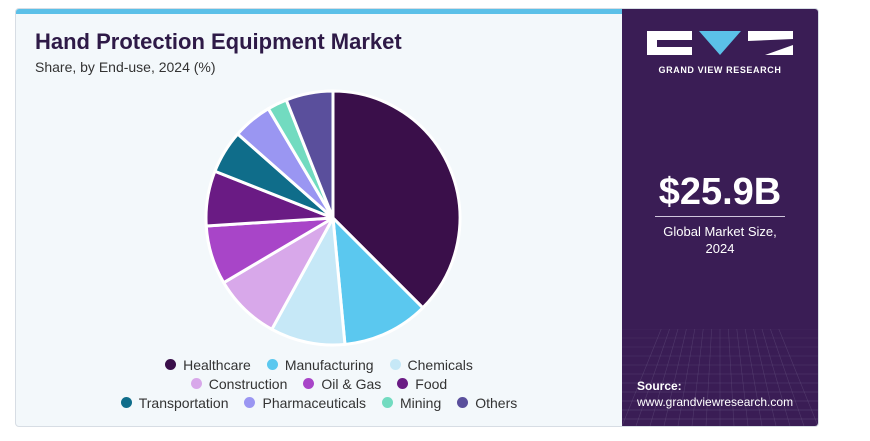 Image resolution: width=870 pixels, height=441 pixels. I want to click on market-size-label-line: Global Market Size,, so click(720, 231).